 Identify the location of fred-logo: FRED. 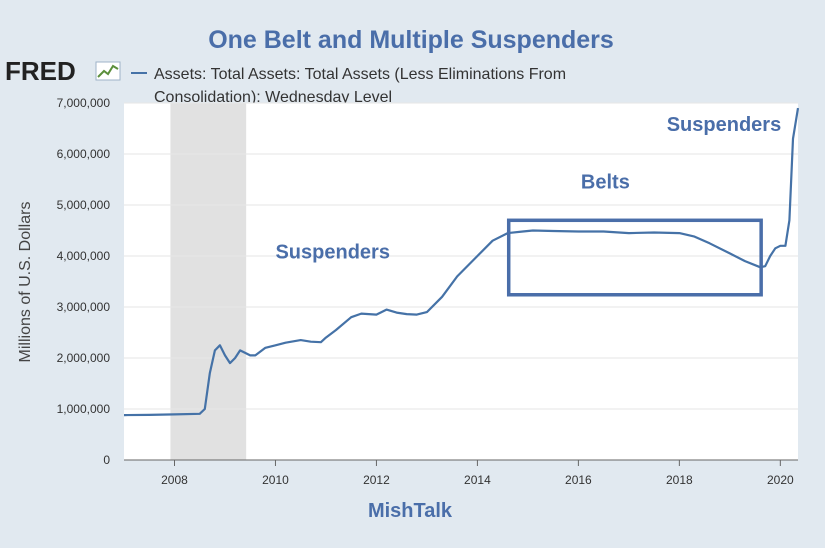
(63, 71).